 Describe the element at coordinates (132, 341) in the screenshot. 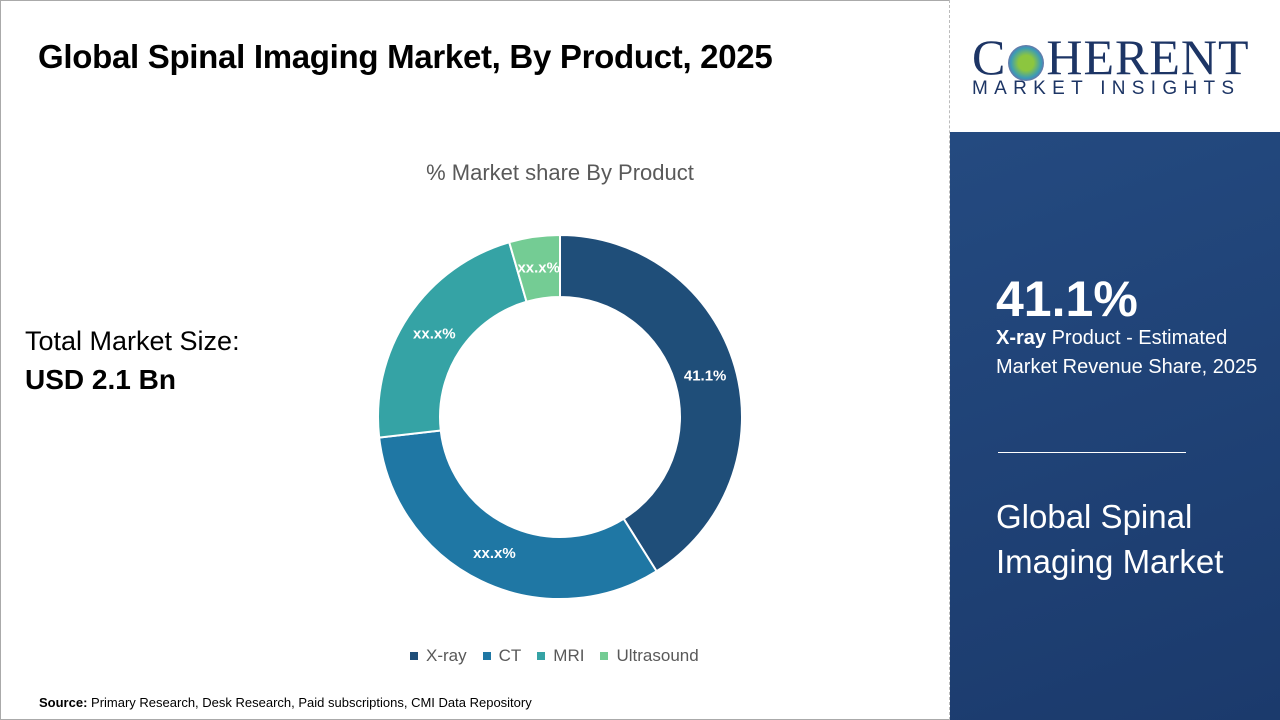

I see `total-market-label: Total Market Size:` at that location.